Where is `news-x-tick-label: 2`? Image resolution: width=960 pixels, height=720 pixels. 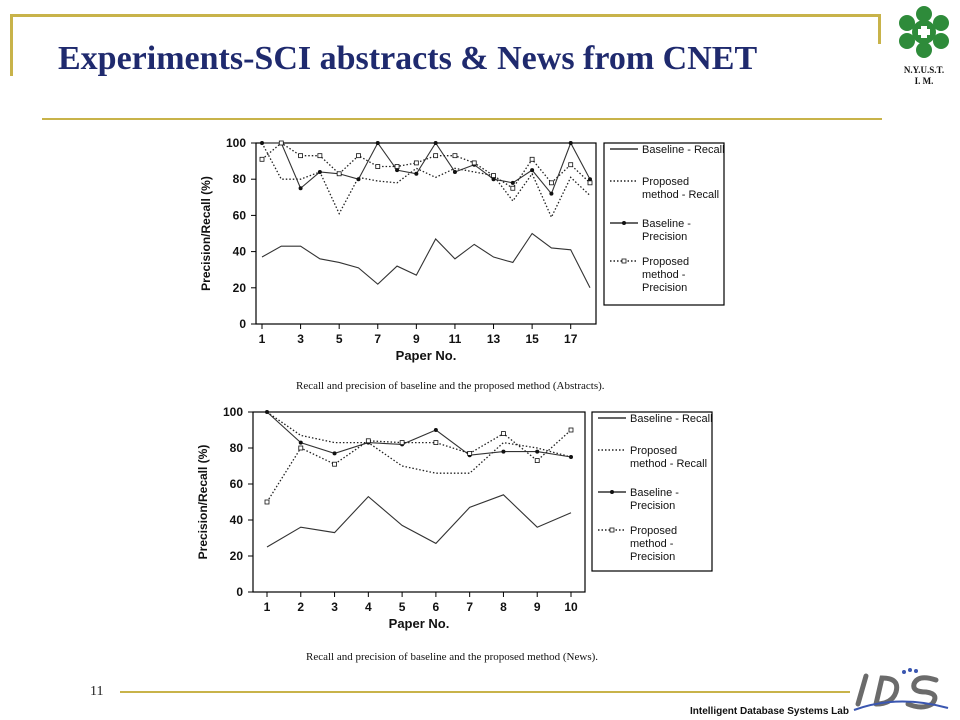 news-x-tick-label: 2 is located at coordinates (300, 607).